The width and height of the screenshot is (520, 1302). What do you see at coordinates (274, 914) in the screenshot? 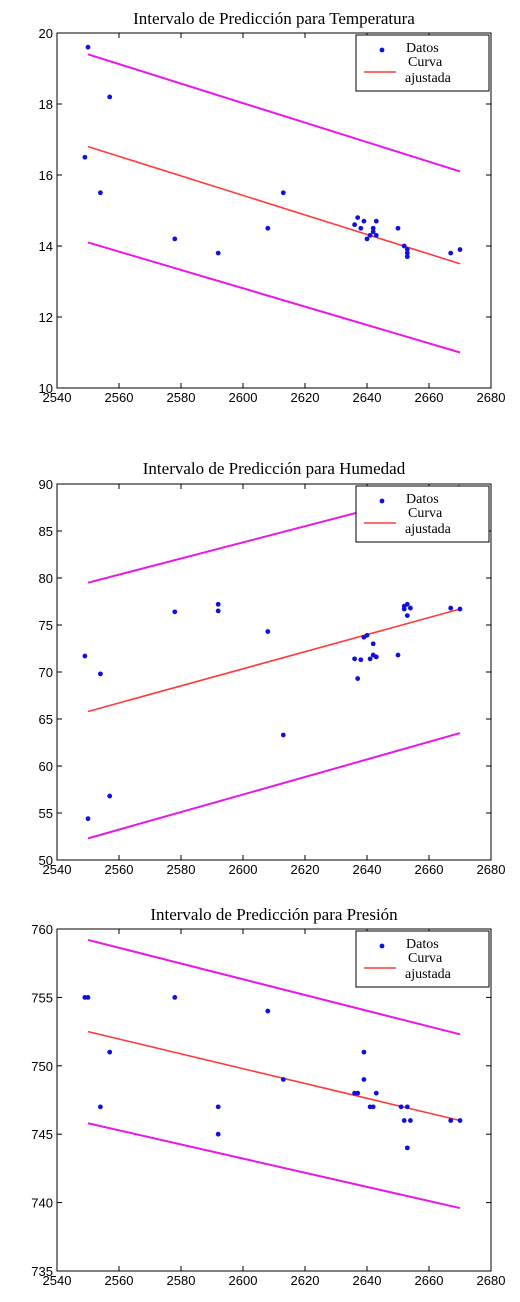
I see `chart-title: Intervalo de Predicción para Presión` at bounding box center [274, 914].